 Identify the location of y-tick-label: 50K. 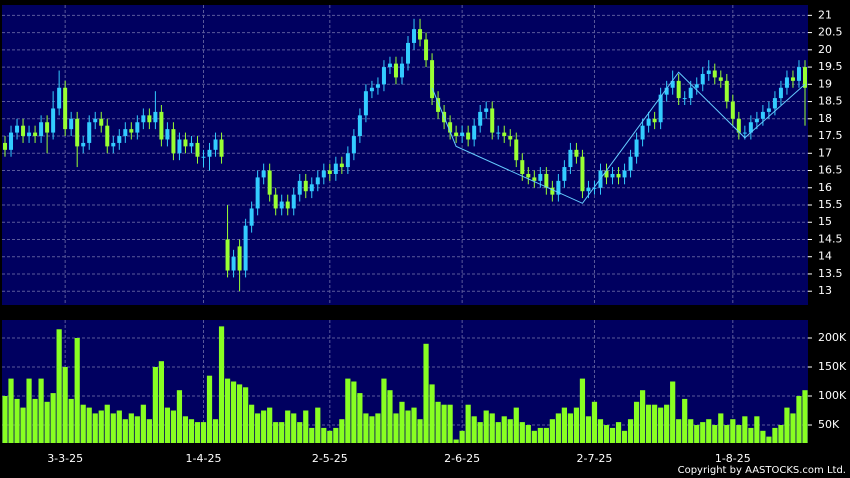
(829, 424).